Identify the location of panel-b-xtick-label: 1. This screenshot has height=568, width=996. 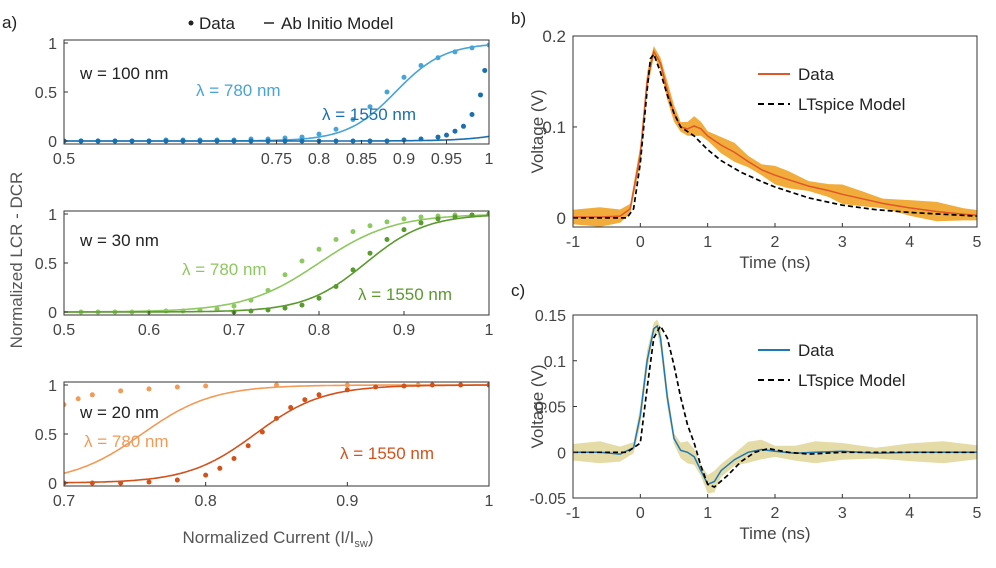
(707, 242).